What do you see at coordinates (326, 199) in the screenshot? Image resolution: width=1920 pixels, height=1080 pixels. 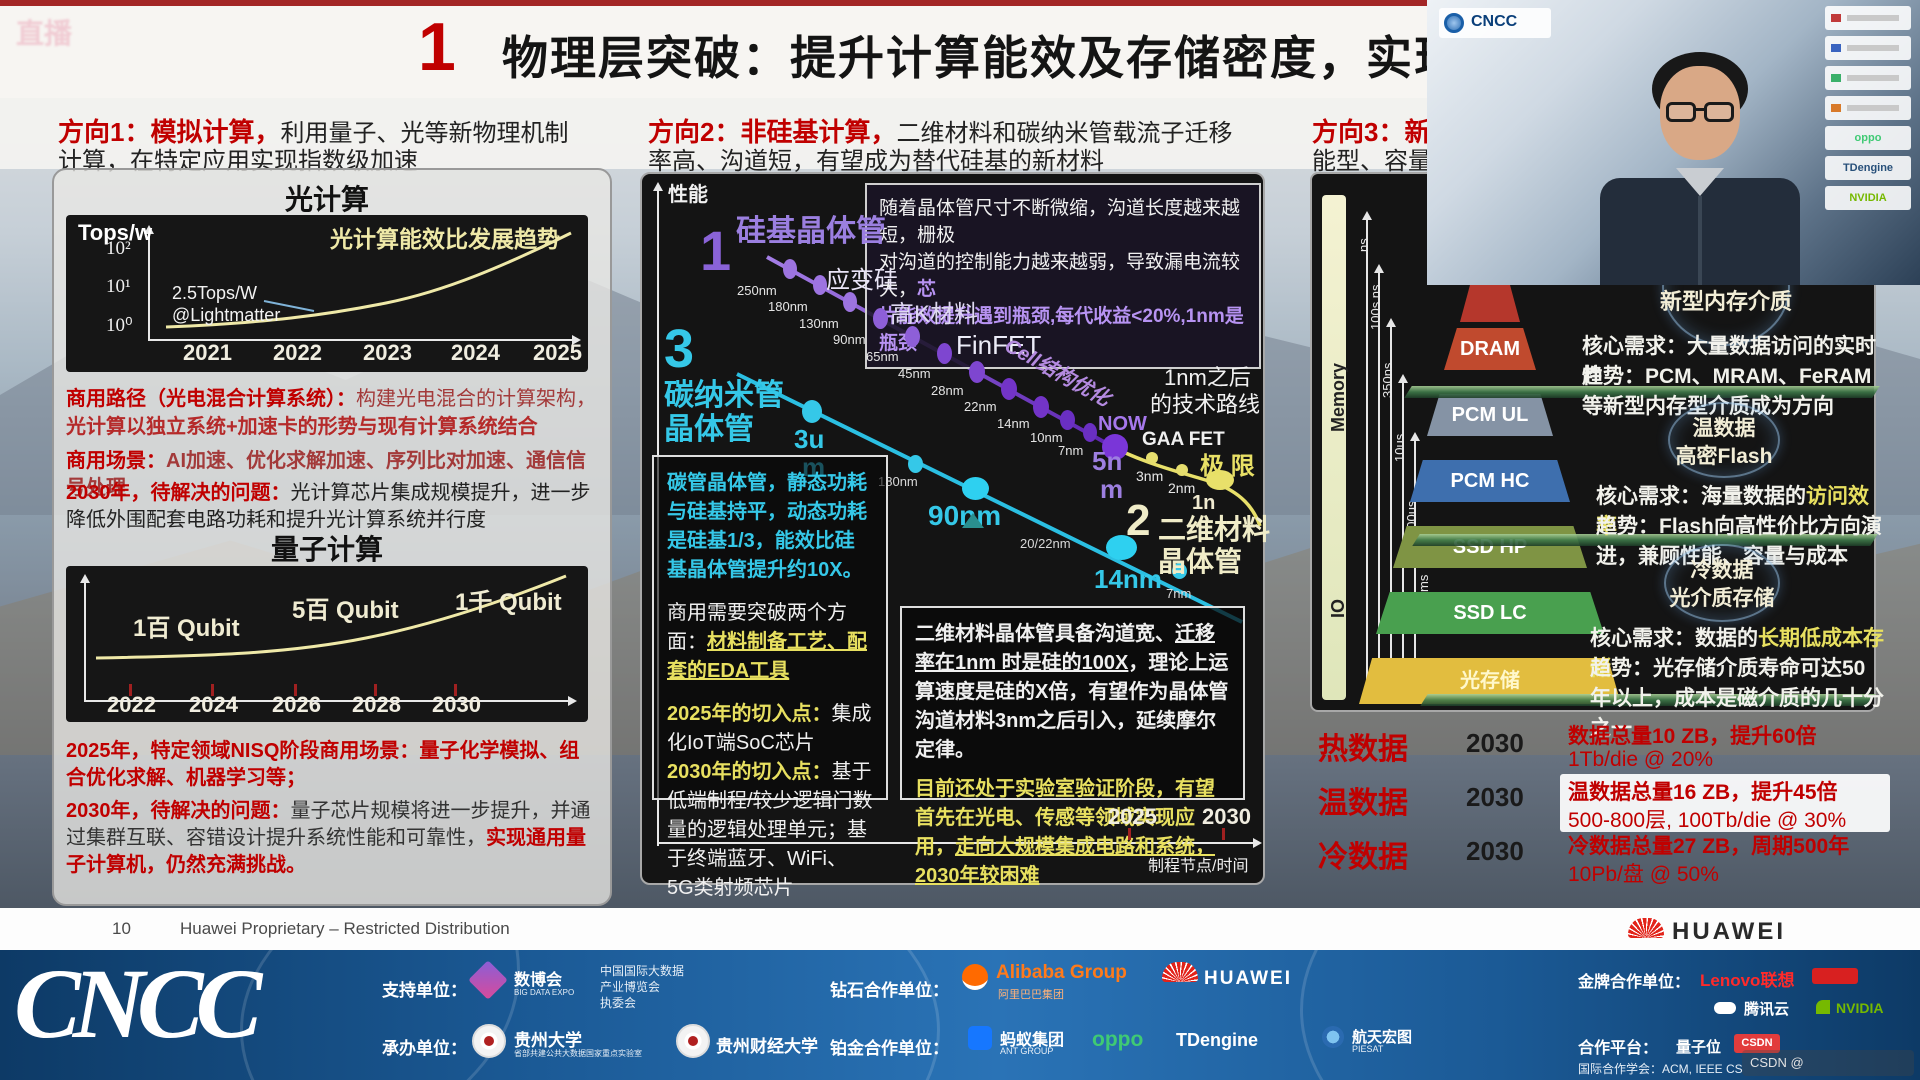 I see `optical-title: 光计算` at bounding box center [326, 199].